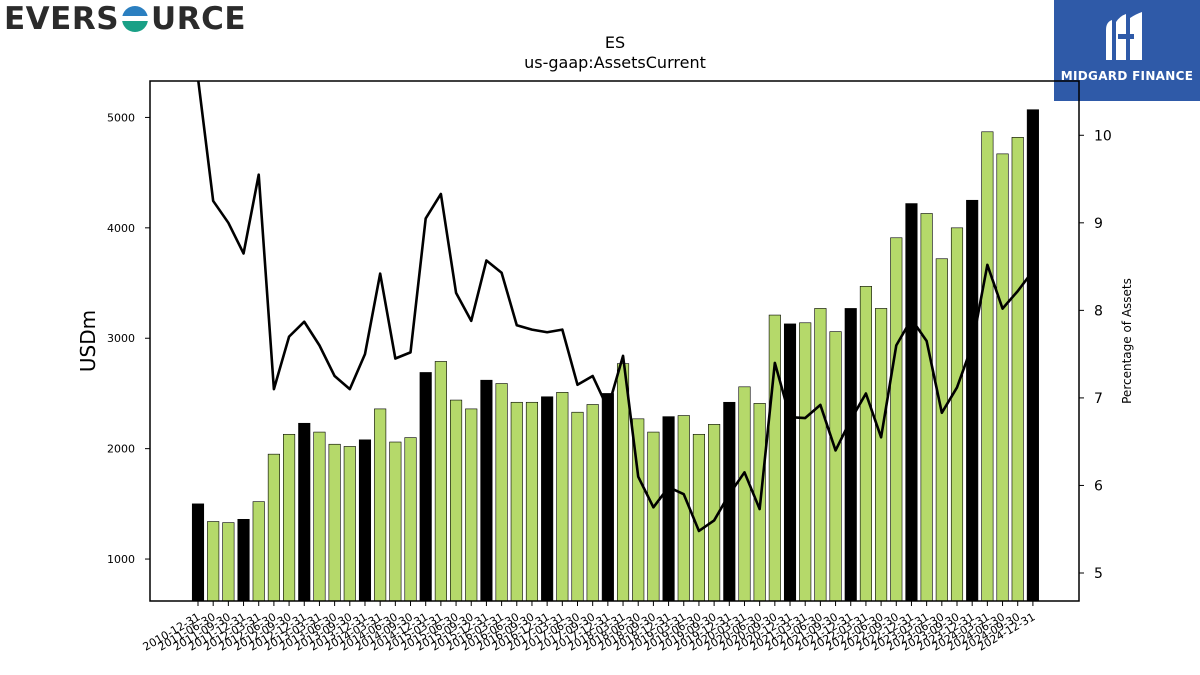 Image resolution: width=1200 pixels, height=675 pixels. I want to click on y2-tick-label: 8, so click(1098, 311).